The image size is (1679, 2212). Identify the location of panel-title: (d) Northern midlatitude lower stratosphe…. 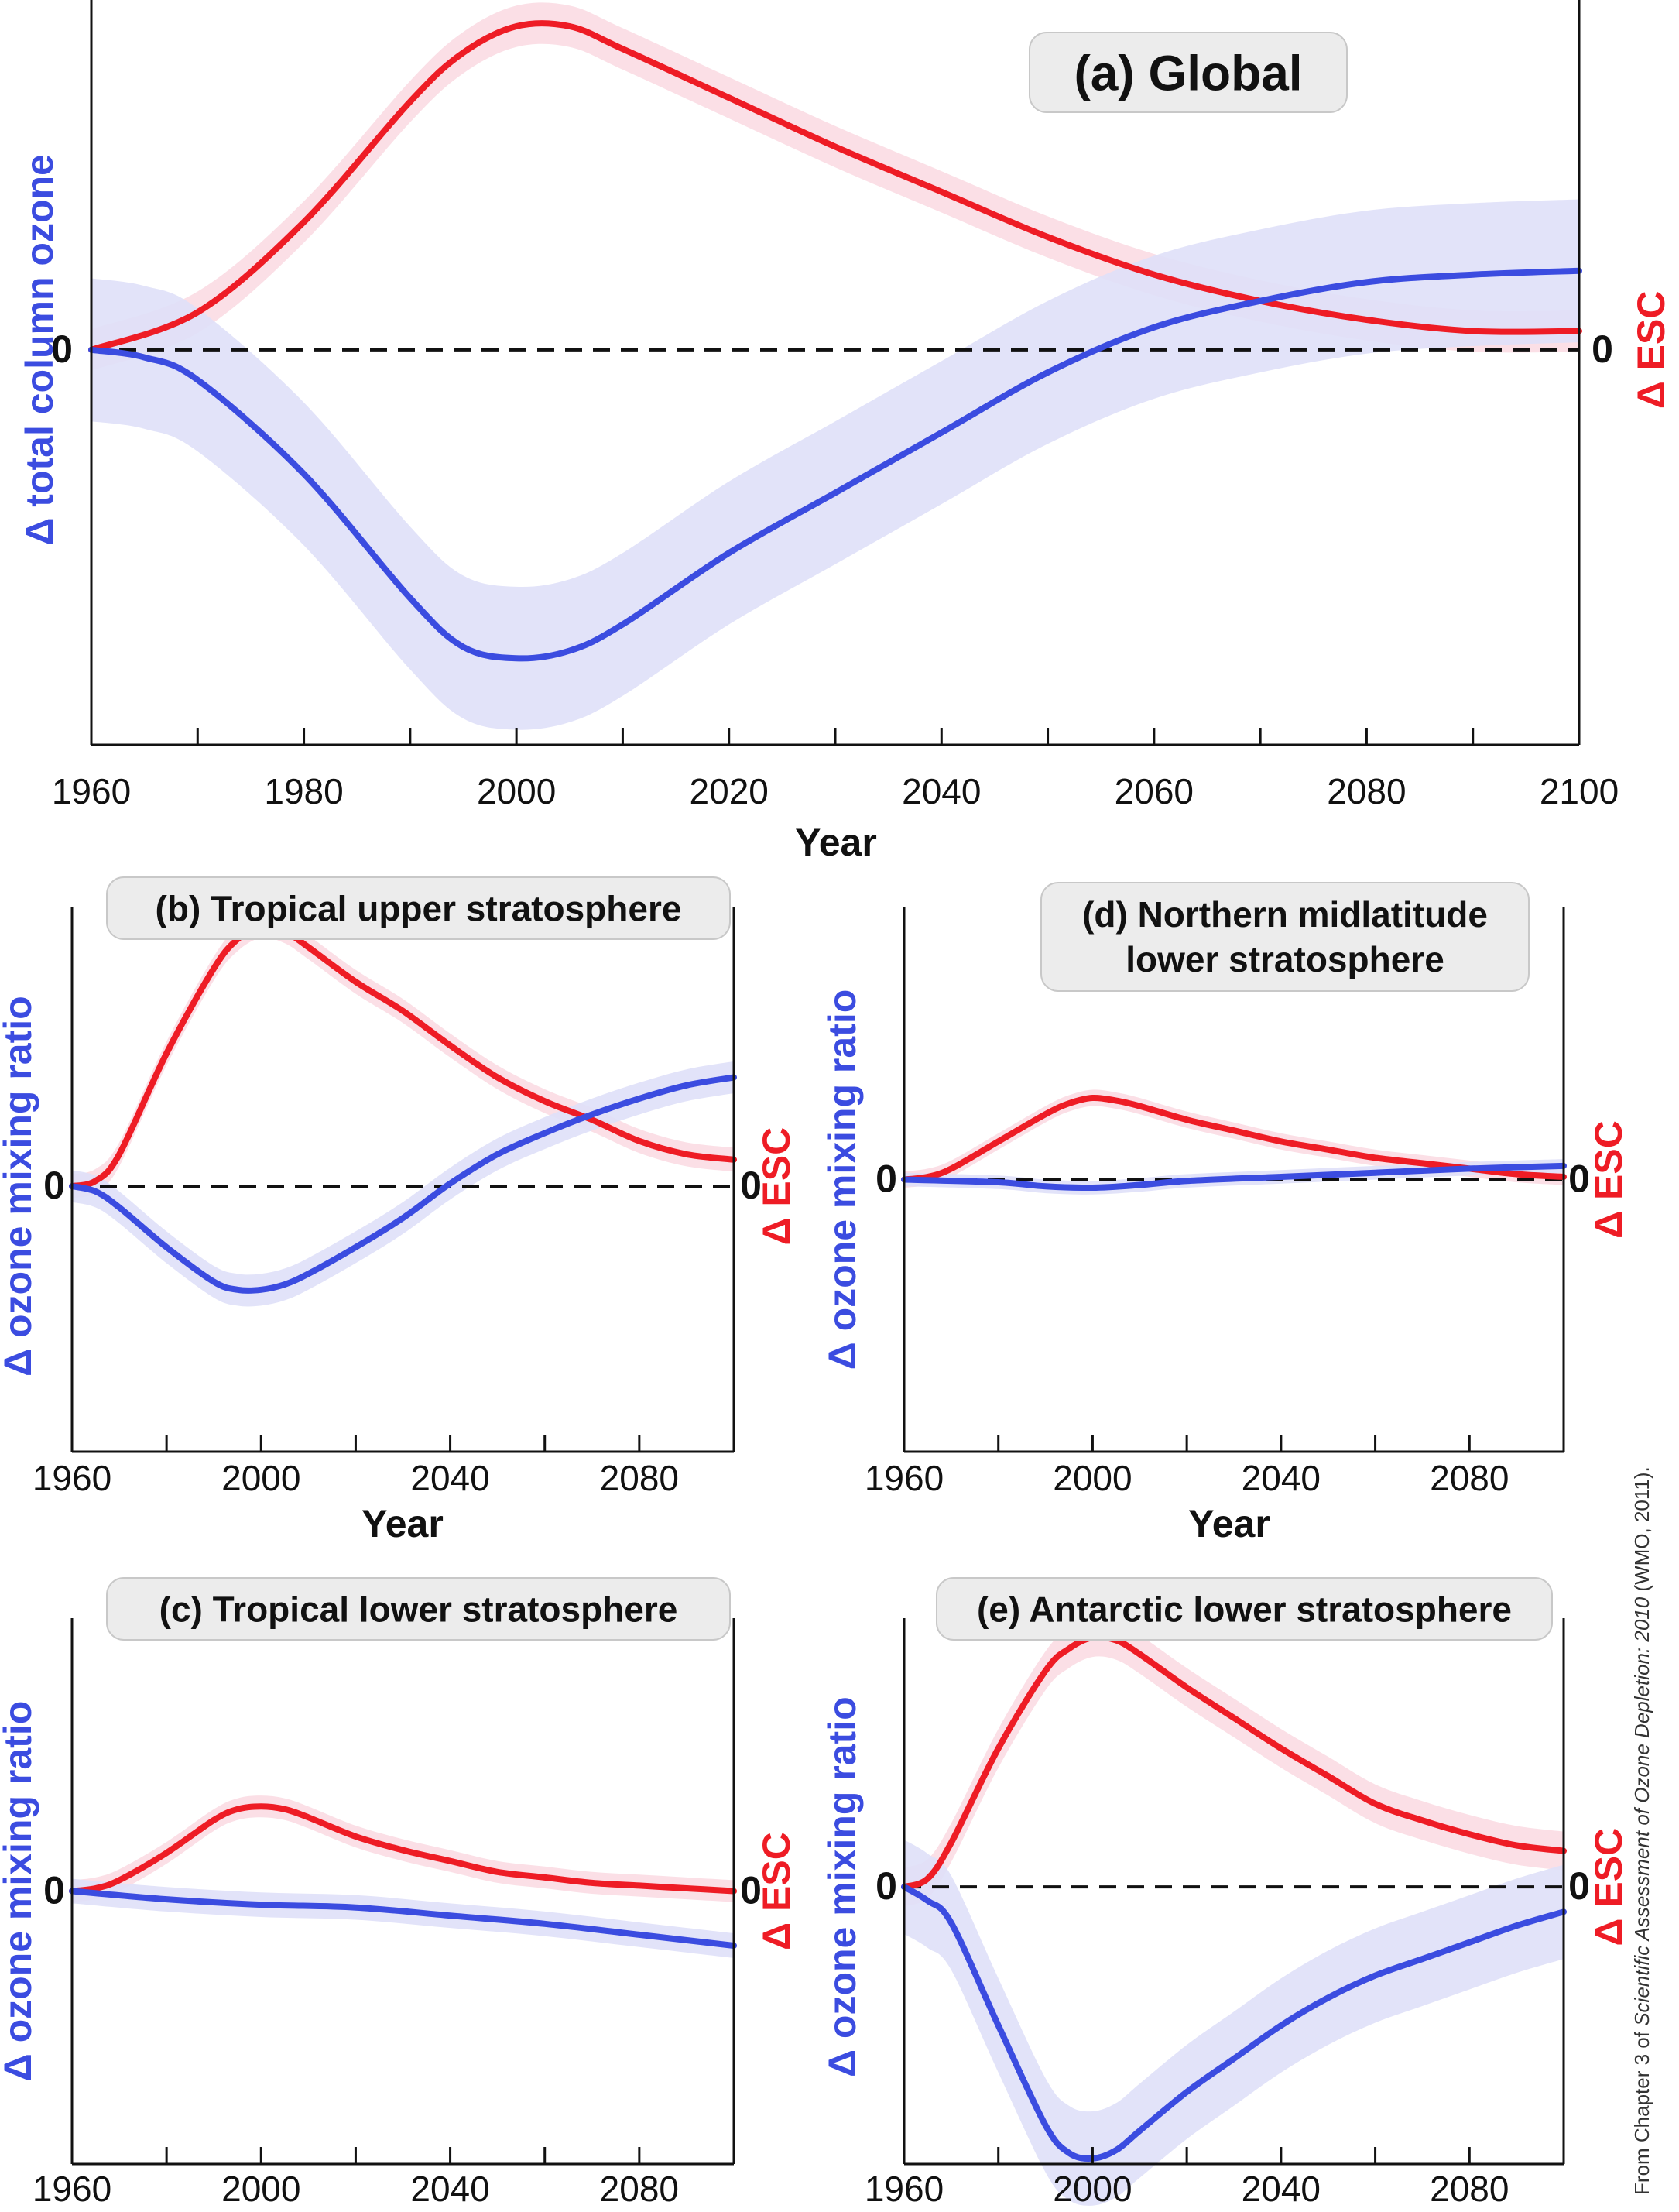
(1285, 937).